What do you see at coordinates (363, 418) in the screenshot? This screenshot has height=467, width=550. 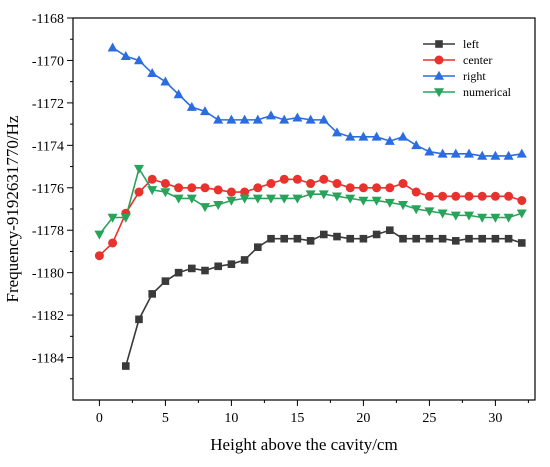 I see `x-tick-label: 20` at bounding box center [363, 418].